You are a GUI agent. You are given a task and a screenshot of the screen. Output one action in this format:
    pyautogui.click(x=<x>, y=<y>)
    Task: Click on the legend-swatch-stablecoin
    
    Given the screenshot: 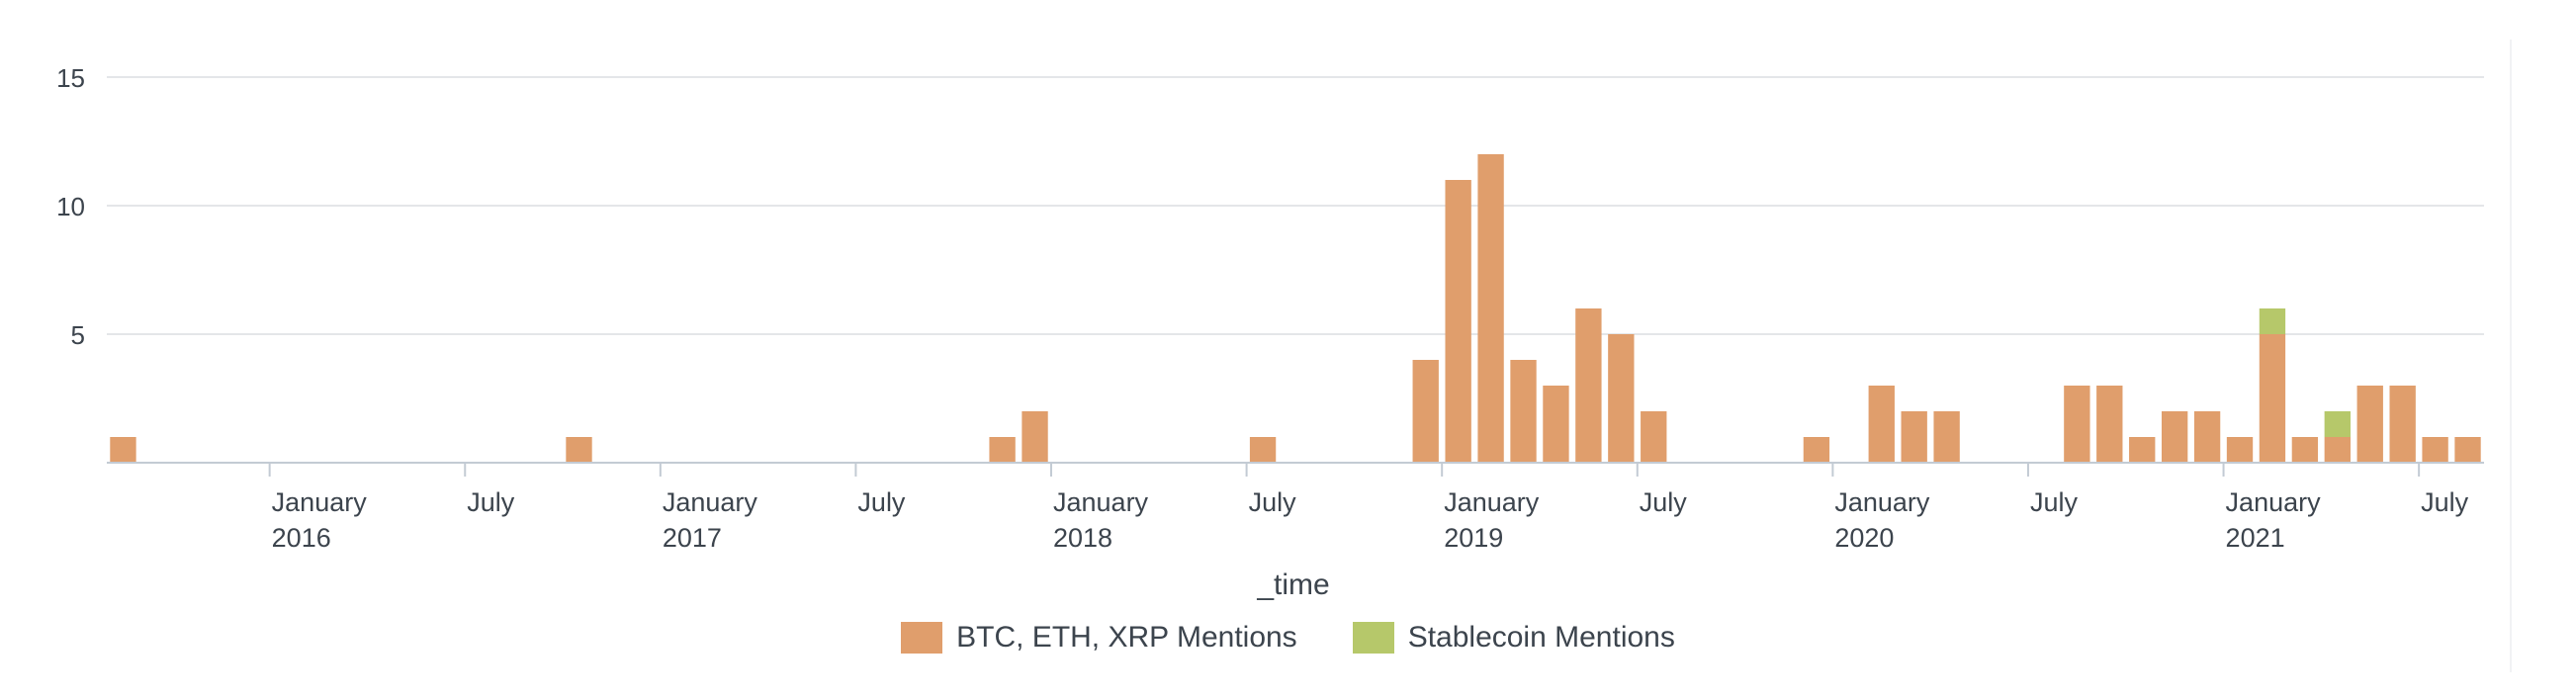 What is the action you would take?
    pyautogui.click(x=1373, y=638)
    